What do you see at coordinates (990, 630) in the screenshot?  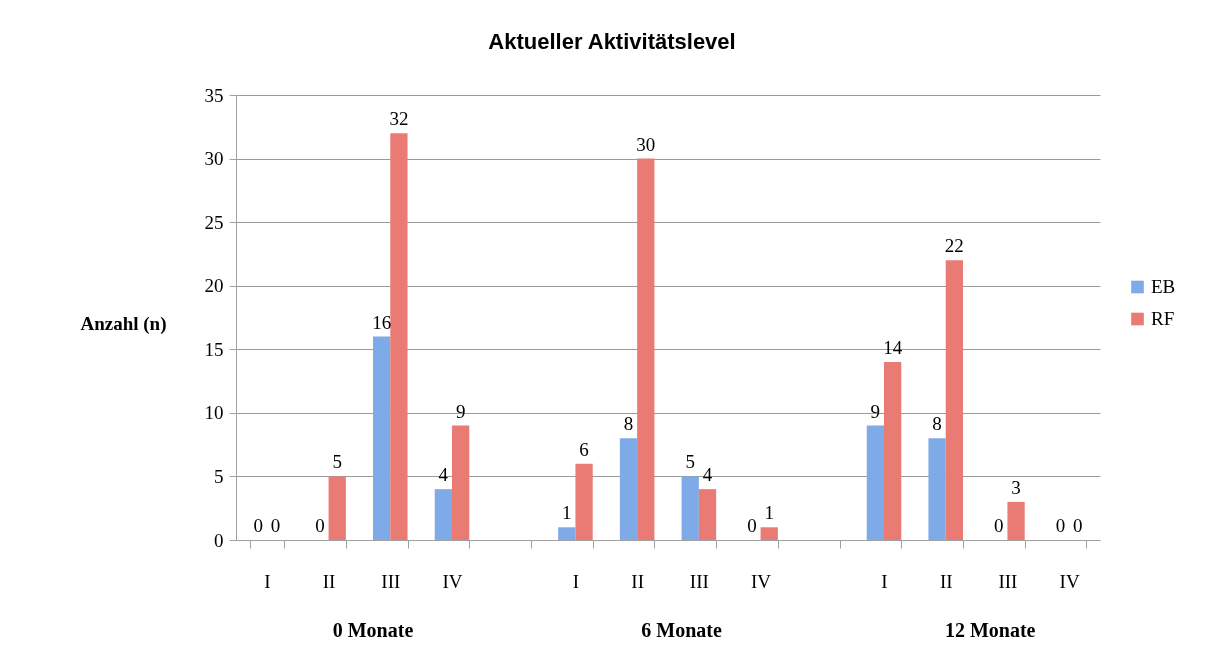 I see `text: 12 Monate` at bounding box center [990, 630].